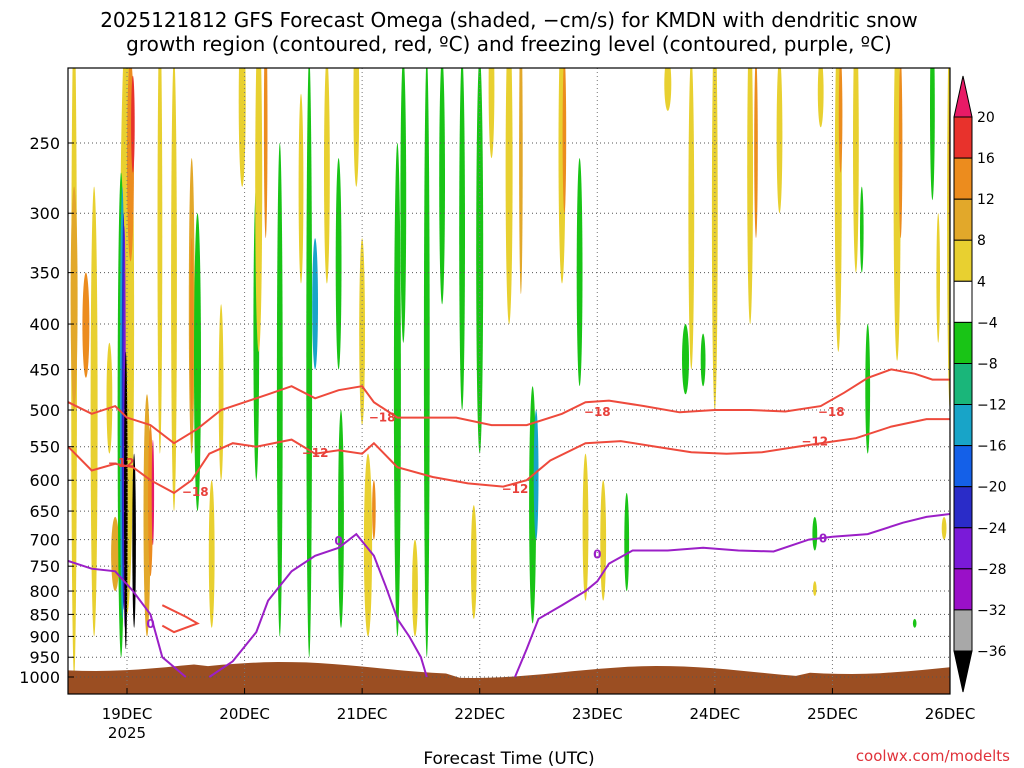  I want to click on y-tick-label: 500, so click(44, 410).